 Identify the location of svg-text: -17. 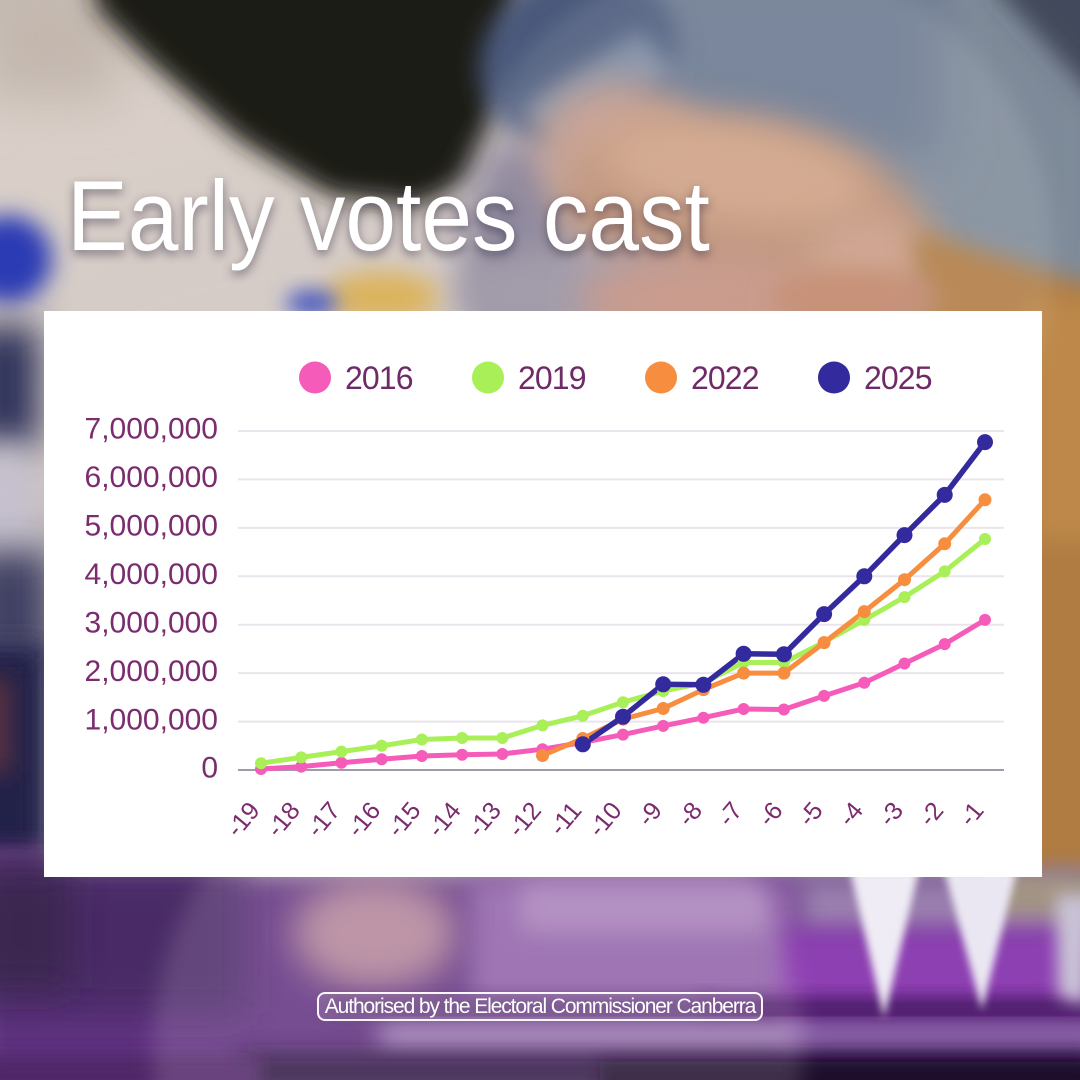
(323, 820).